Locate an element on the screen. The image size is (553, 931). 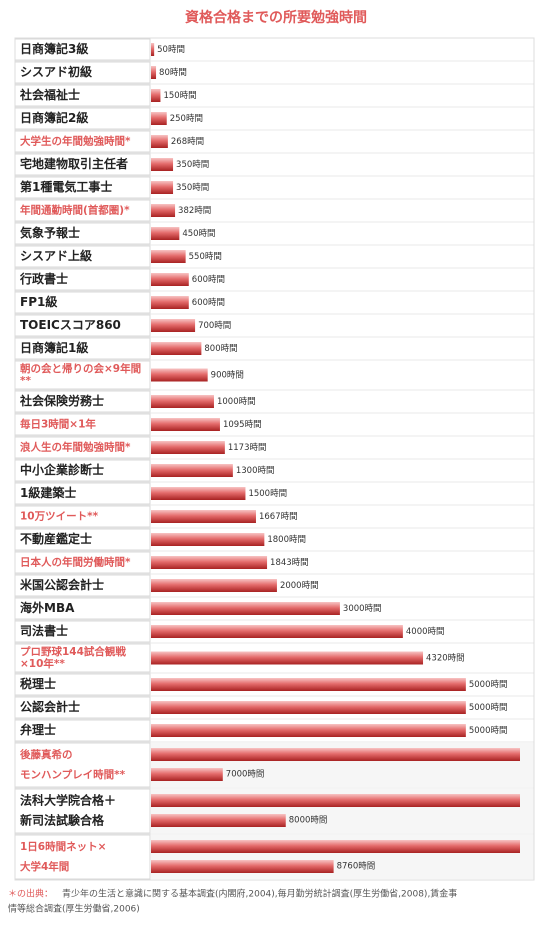
category-label: 弁理士 is located at coordinates (38, 729).